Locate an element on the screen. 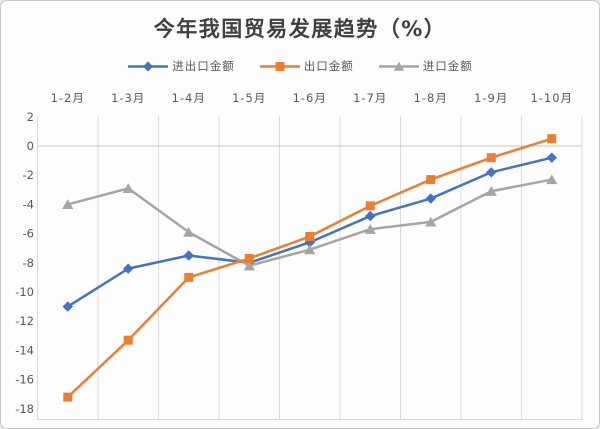 The height and width of the screenshot is (429, 600). x-axis-category-label: 1-6月 is located at coordinates (310, 98).